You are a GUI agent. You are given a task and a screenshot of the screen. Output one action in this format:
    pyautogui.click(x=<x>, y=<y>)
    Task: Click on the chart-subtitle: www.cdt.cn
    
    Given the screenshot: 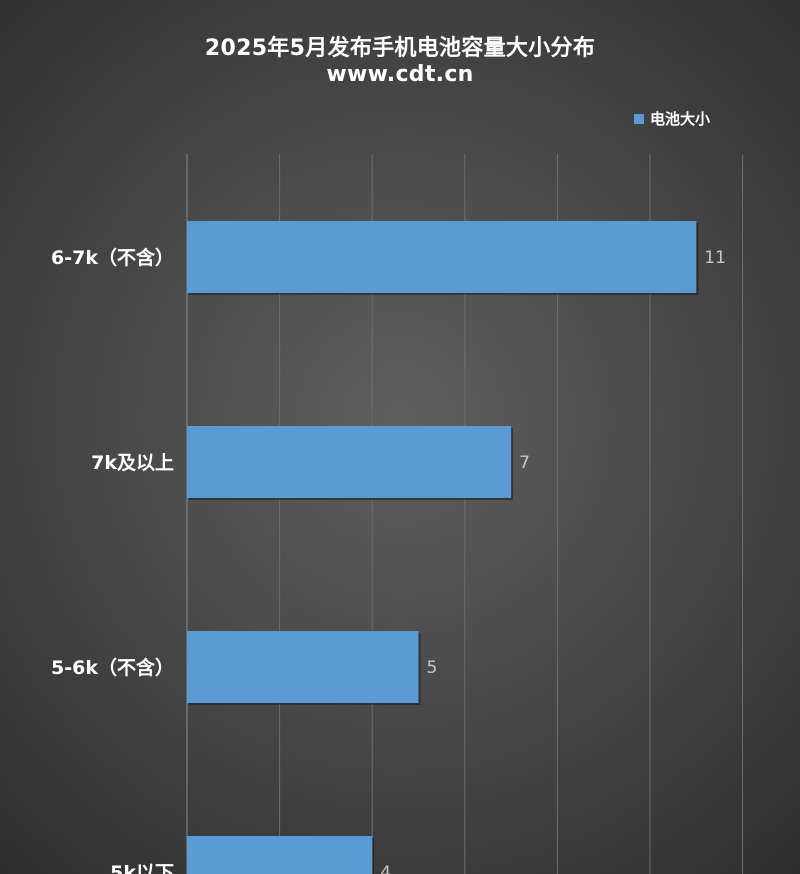 What is the action you would take?
    pyautogui.click(x=400, y=74)
    